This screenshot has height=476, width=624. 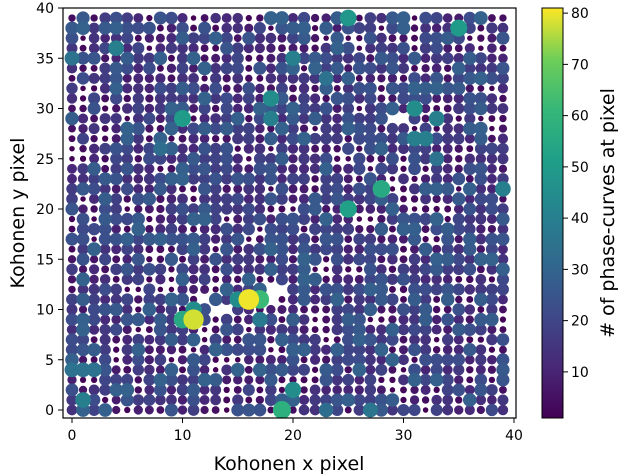 I want to click on colorbar-tick-label: 60, so click(x=580, y=117).